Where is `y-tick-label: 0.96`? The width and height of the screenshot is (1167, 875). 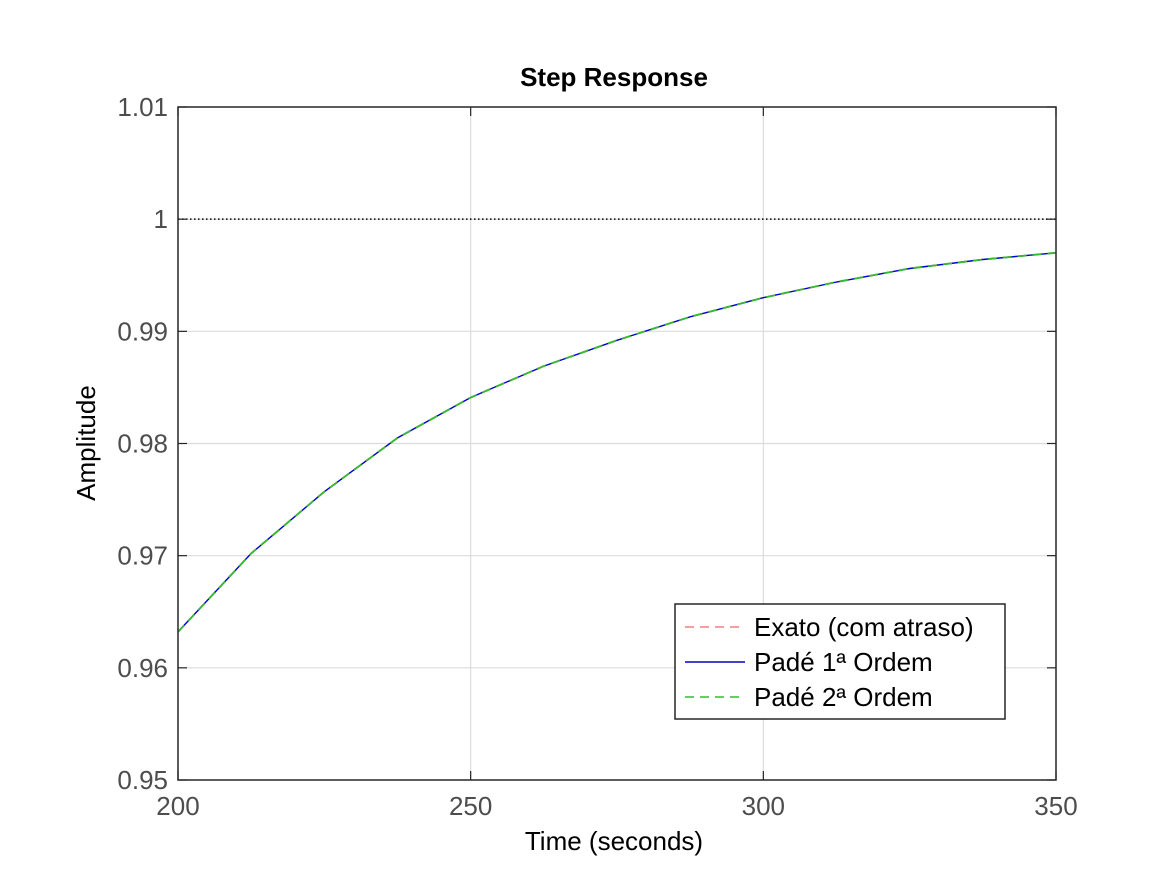
y-tick-label: 0.96 is located at coordinates (142, 668).